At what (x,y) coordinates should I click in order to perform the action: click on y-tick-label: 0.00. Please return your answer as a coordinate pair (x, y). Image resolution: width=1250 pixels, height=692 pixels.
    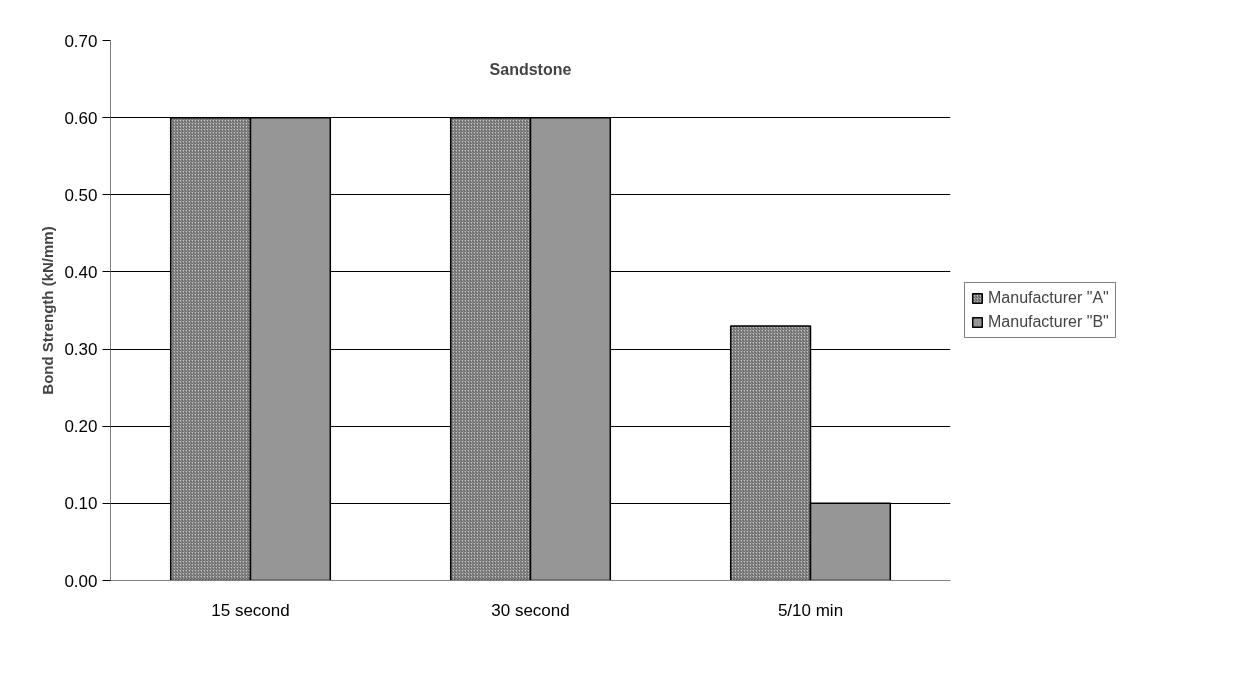
    Looking at the image, I should click on (81, 581).